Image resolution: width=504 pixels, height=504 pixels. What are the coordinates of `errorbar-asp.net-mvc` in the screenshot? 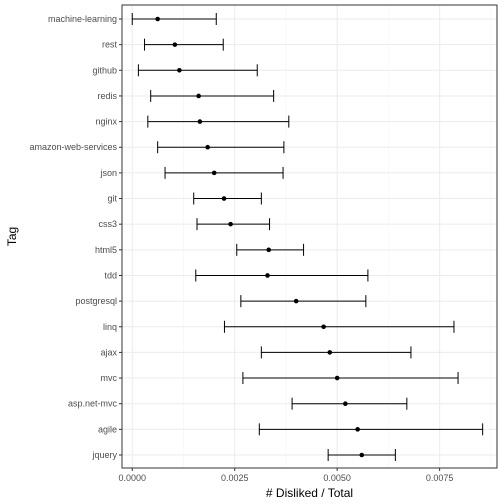 It's located at (349, 403).